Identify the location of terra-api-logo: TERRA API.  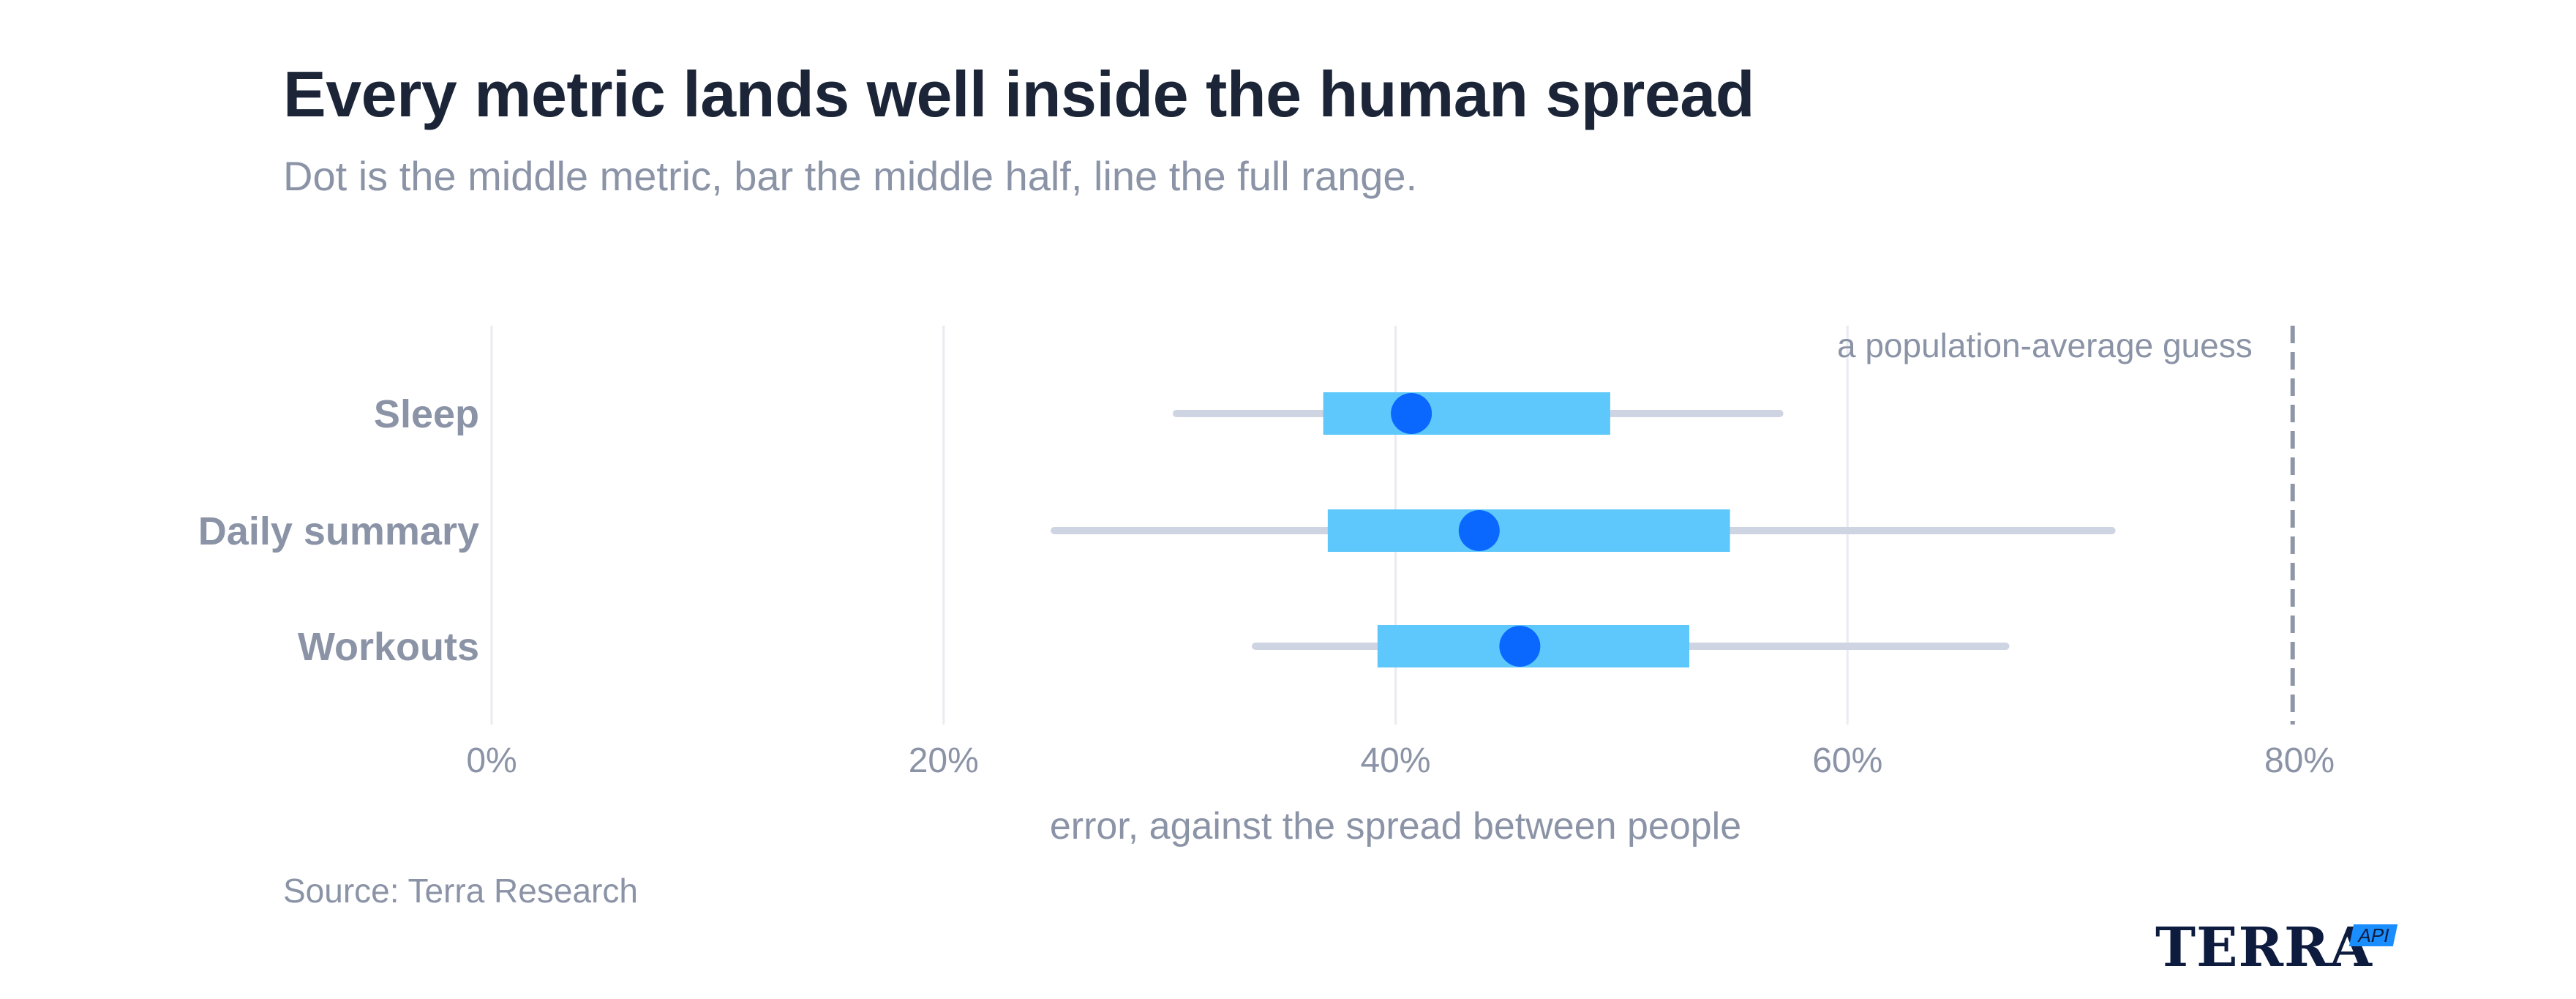
(2279, 947).